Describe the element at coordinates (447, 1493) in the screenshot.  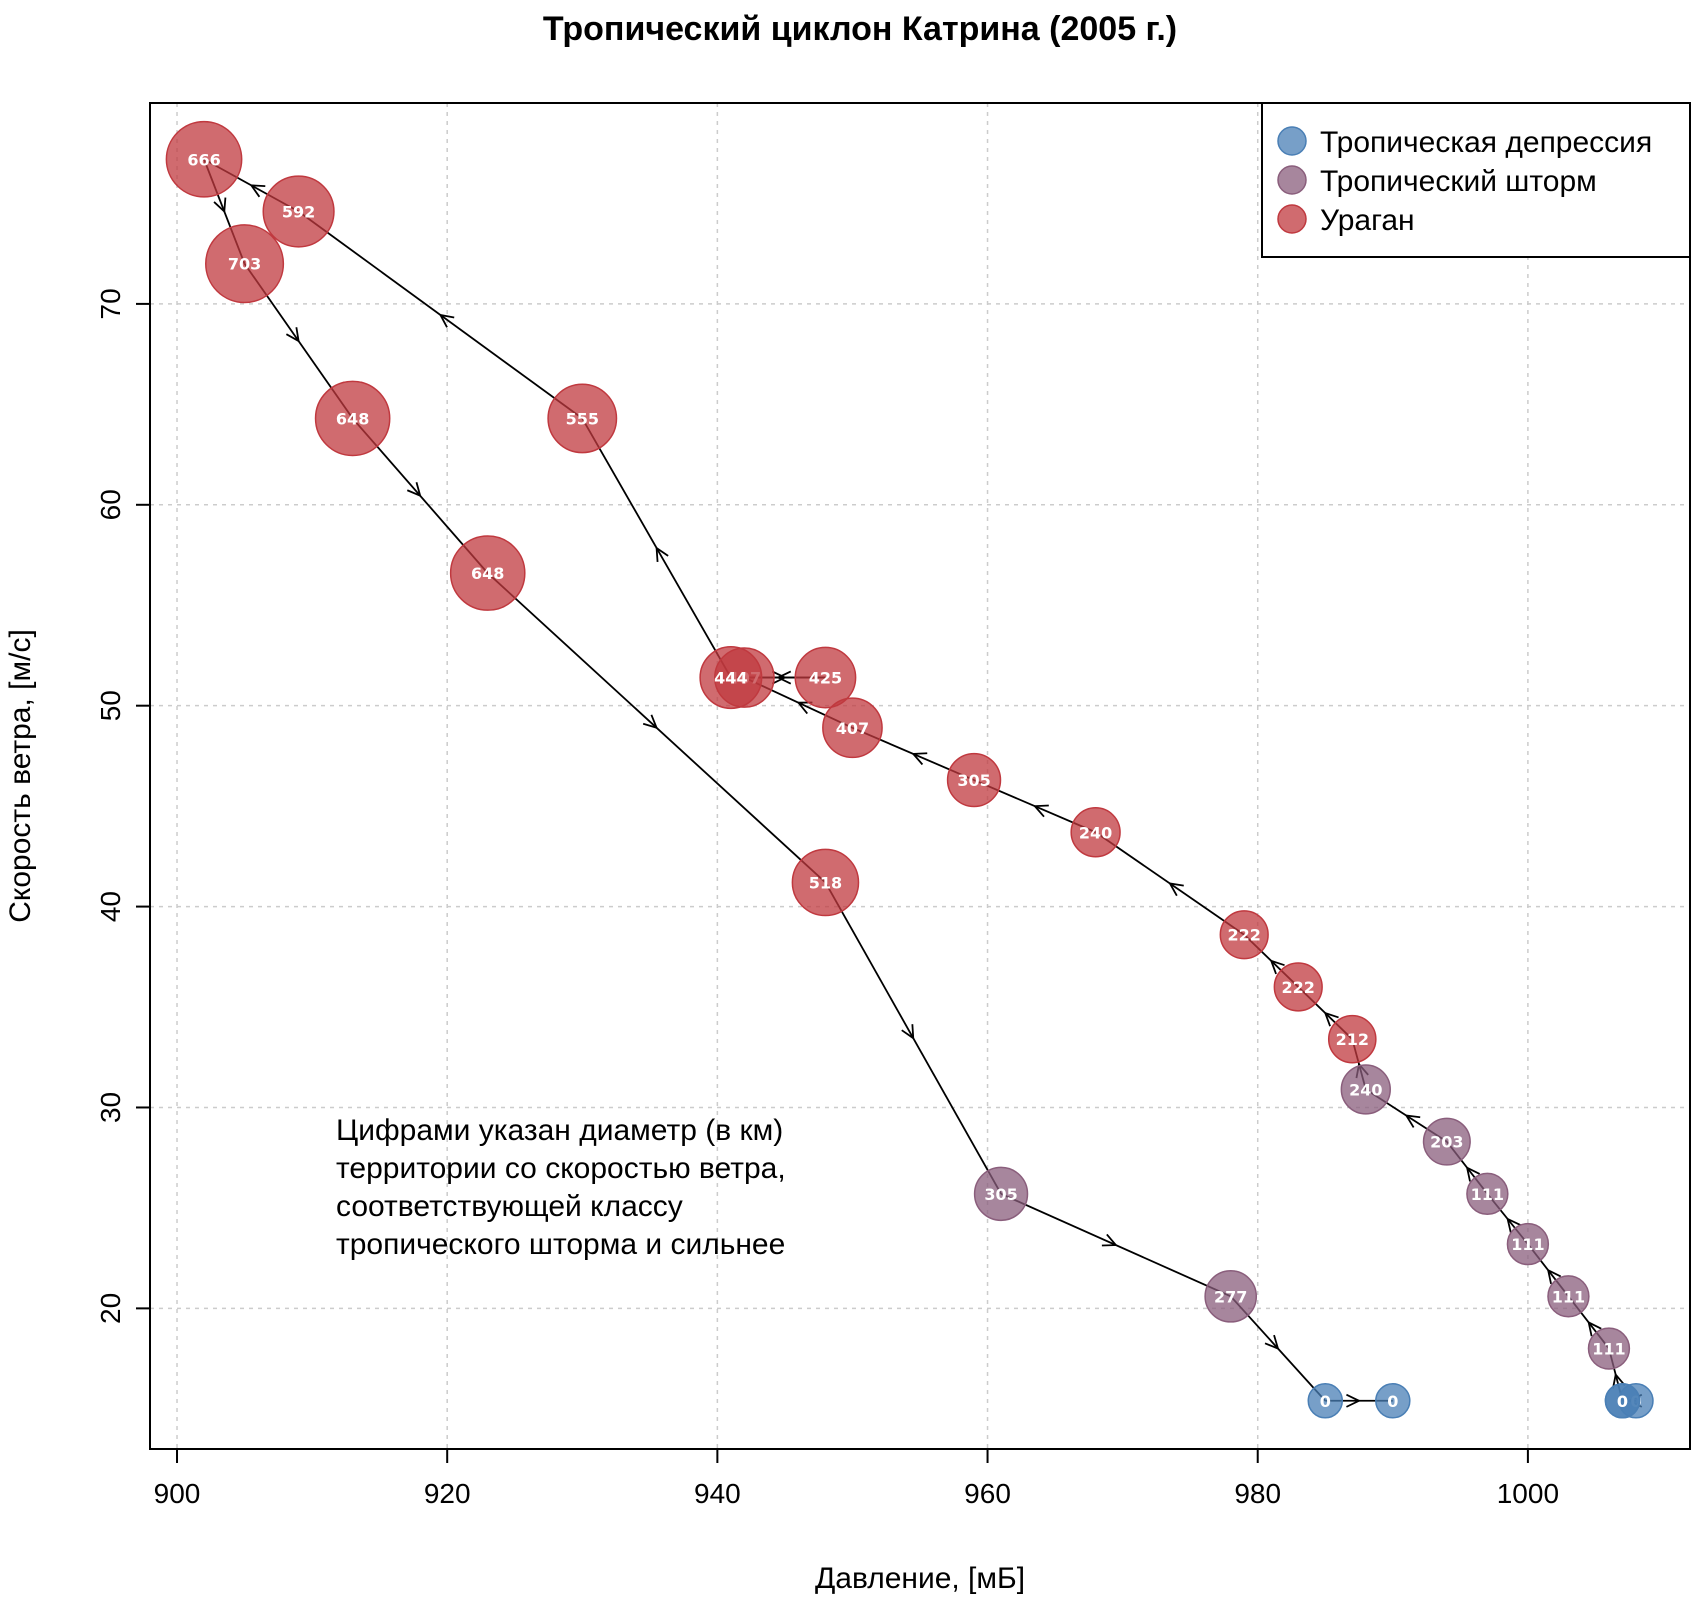
I see `x-tick-label: 920` at that location.